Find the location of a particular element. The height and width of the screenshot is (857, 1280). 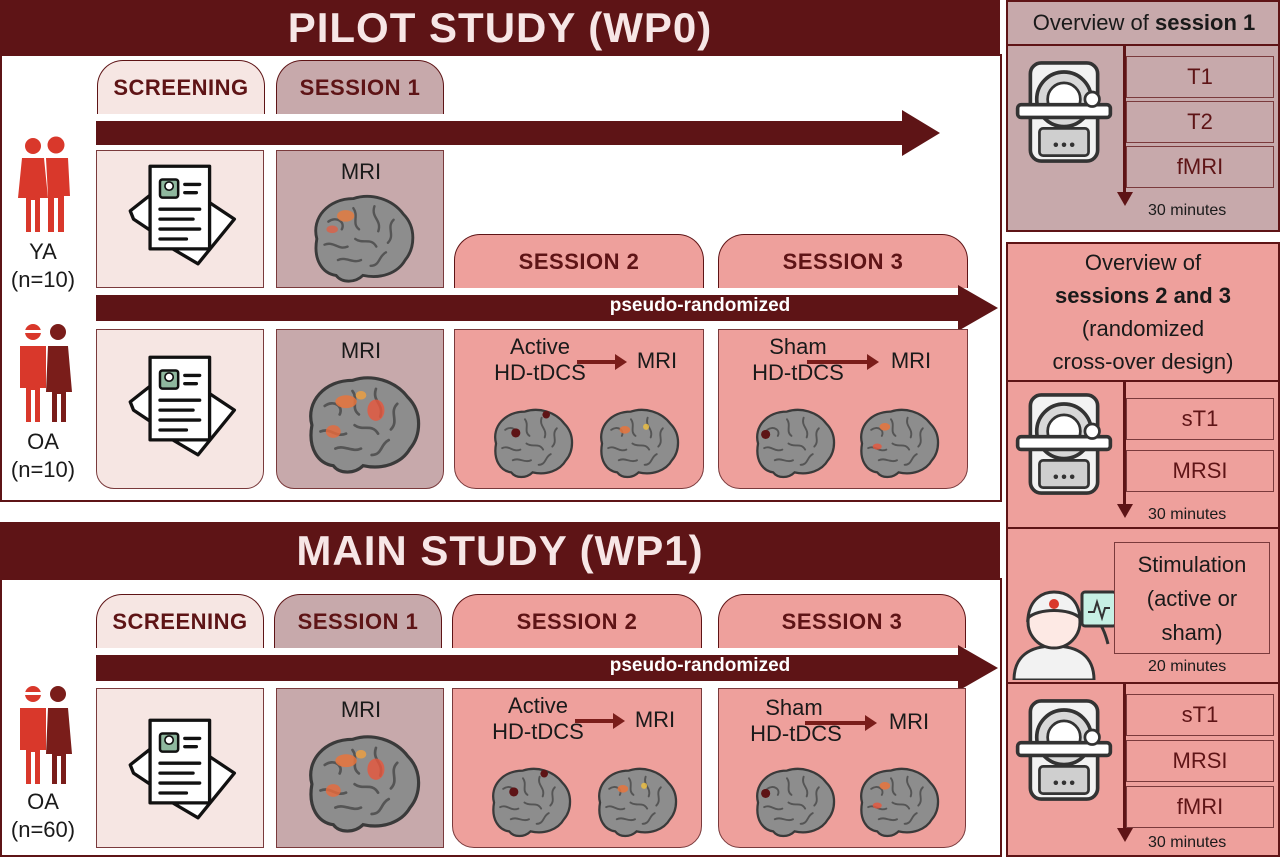

stimulation-text: Stimulation (active or sham) is located at coordinates (1192, 599).